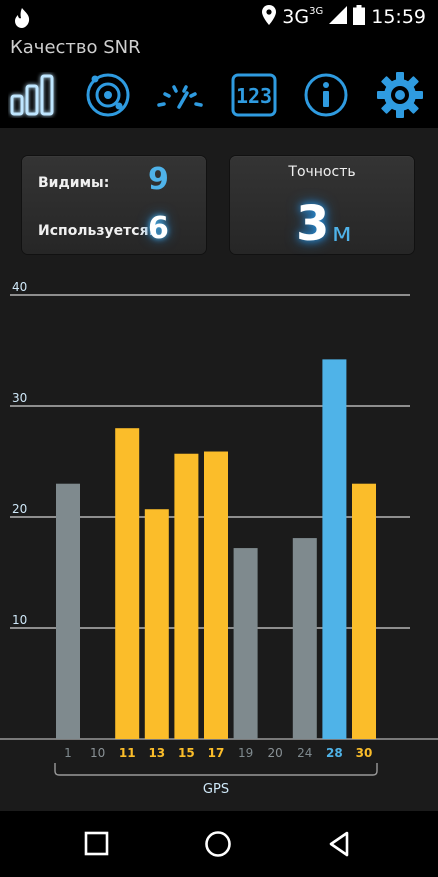 Image resolution: width=438 pixels, height=877 pixels. I want to click on signal-bars-icon, so click(32, 95).